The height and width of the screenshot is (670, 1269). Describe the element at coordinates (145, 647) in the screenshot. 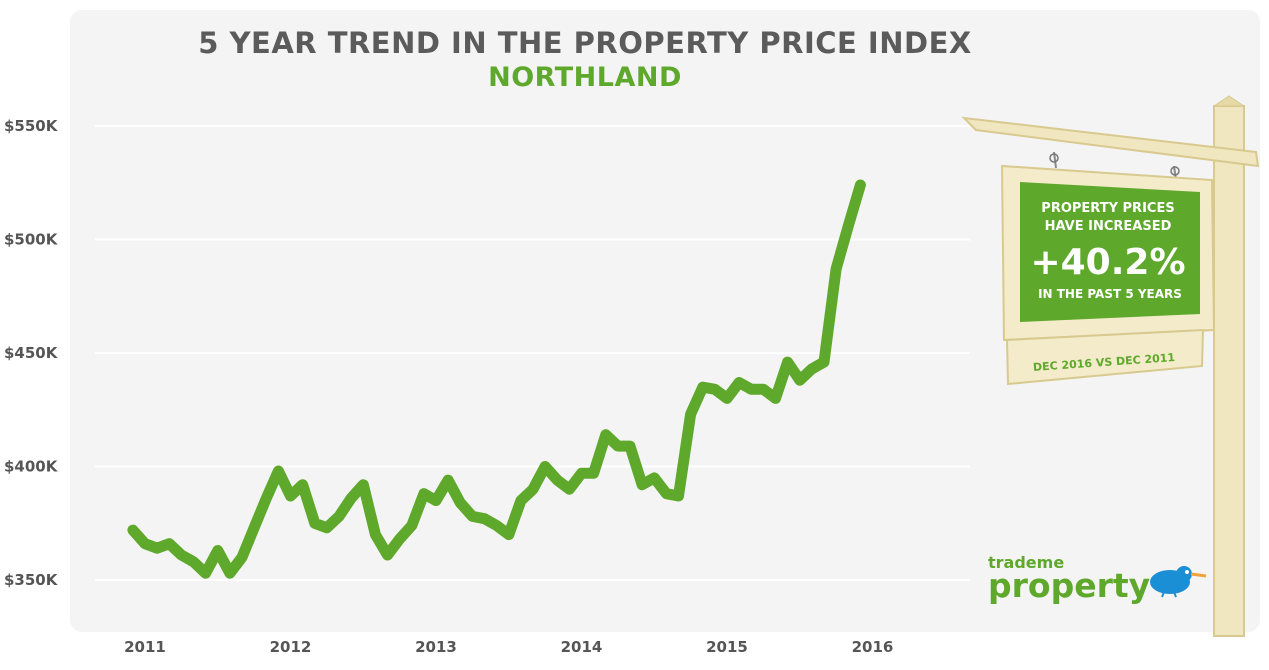

I see `x-tick-label: 2011` at that location.